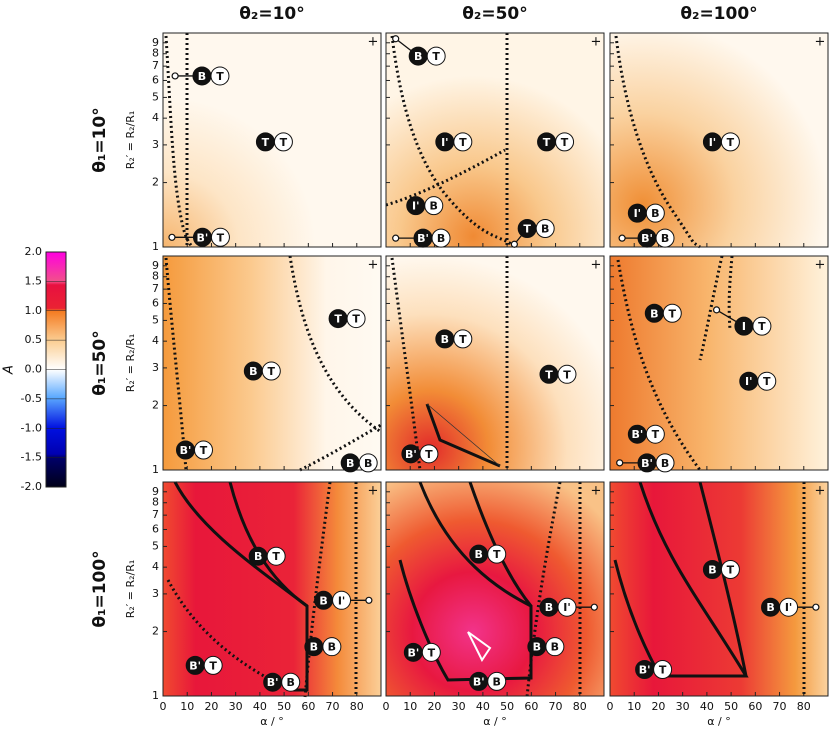 Image resolution: width=831 pixels, height=730 pixels. Describe the element at coordinates (718, 14) in the screenshot. I see `column-title: θ₂=100°` at that location.